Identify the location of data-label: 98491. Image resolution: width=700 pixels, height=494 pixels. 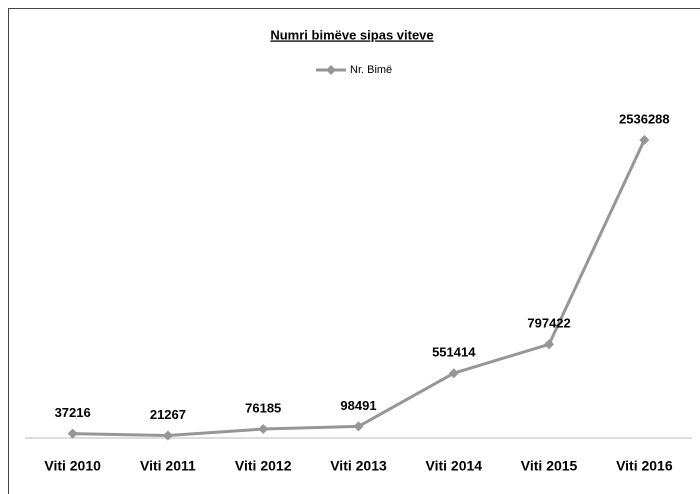
(358, 405).